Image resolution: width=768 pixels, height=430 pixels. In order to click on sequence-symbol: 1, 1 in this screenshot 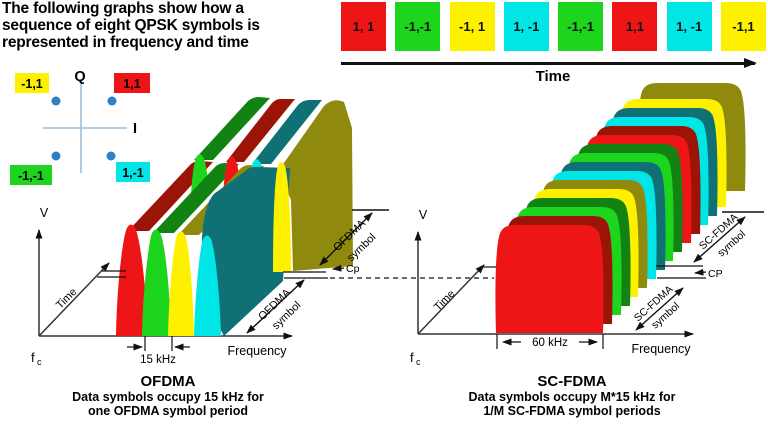, I will do `click(363, 26)`.